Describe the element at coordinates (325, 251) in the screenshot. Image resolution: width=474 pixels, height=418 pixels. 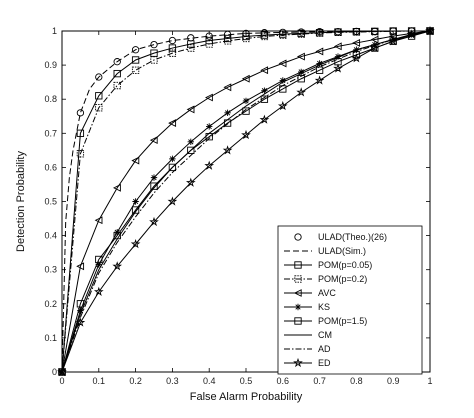
I see `legend-item: ULAD(Sim.)` at that location.